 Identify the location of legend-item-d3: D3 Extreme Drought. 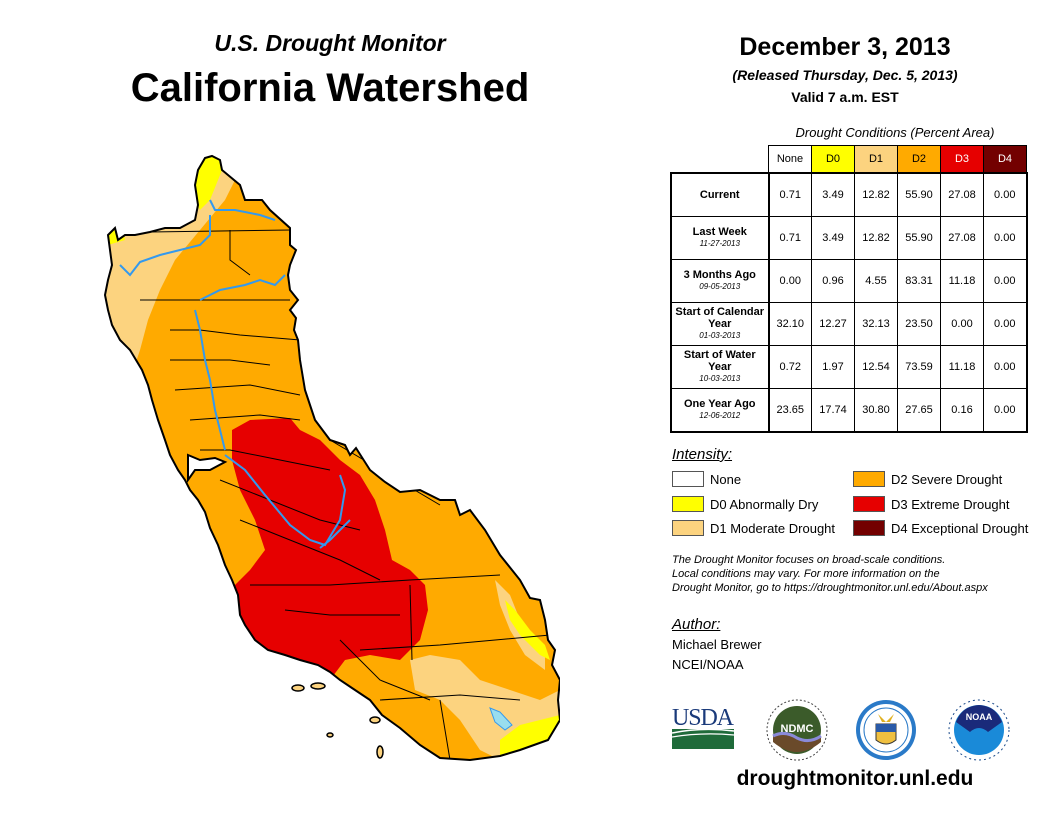
(931, 504).